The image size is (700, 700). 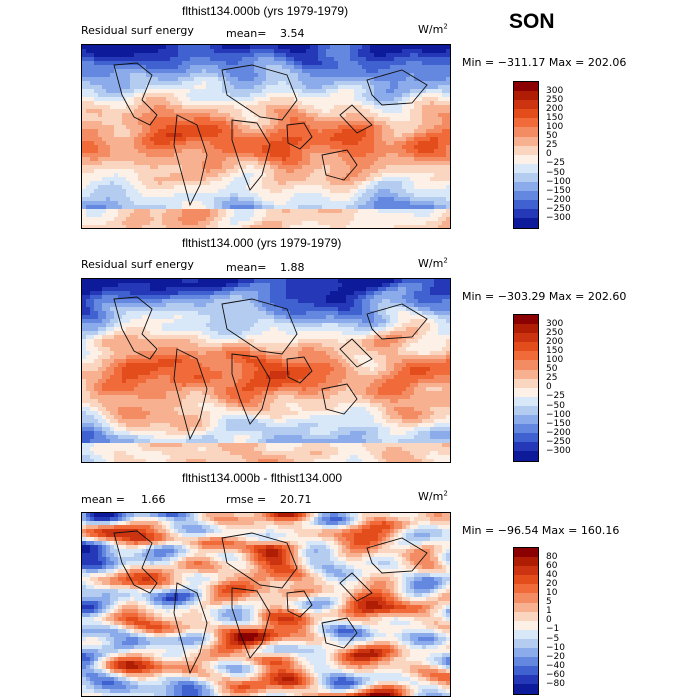 What do you see at coordinates (552, 565) in the screenshot?
I see `colorbar-tick-label: 60` at bounding box center [552, 565].